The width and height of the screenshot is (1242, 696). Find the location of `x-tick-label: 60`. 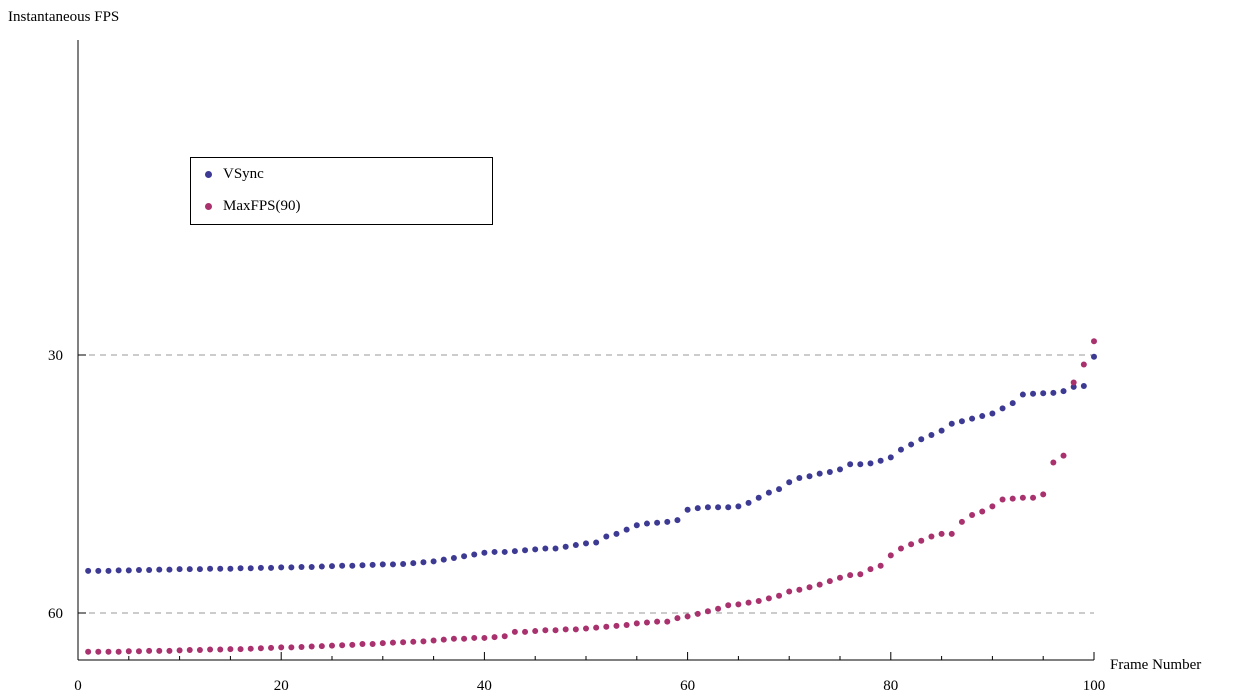

x-tick-label: 60 is located at coordinates (687, 686).